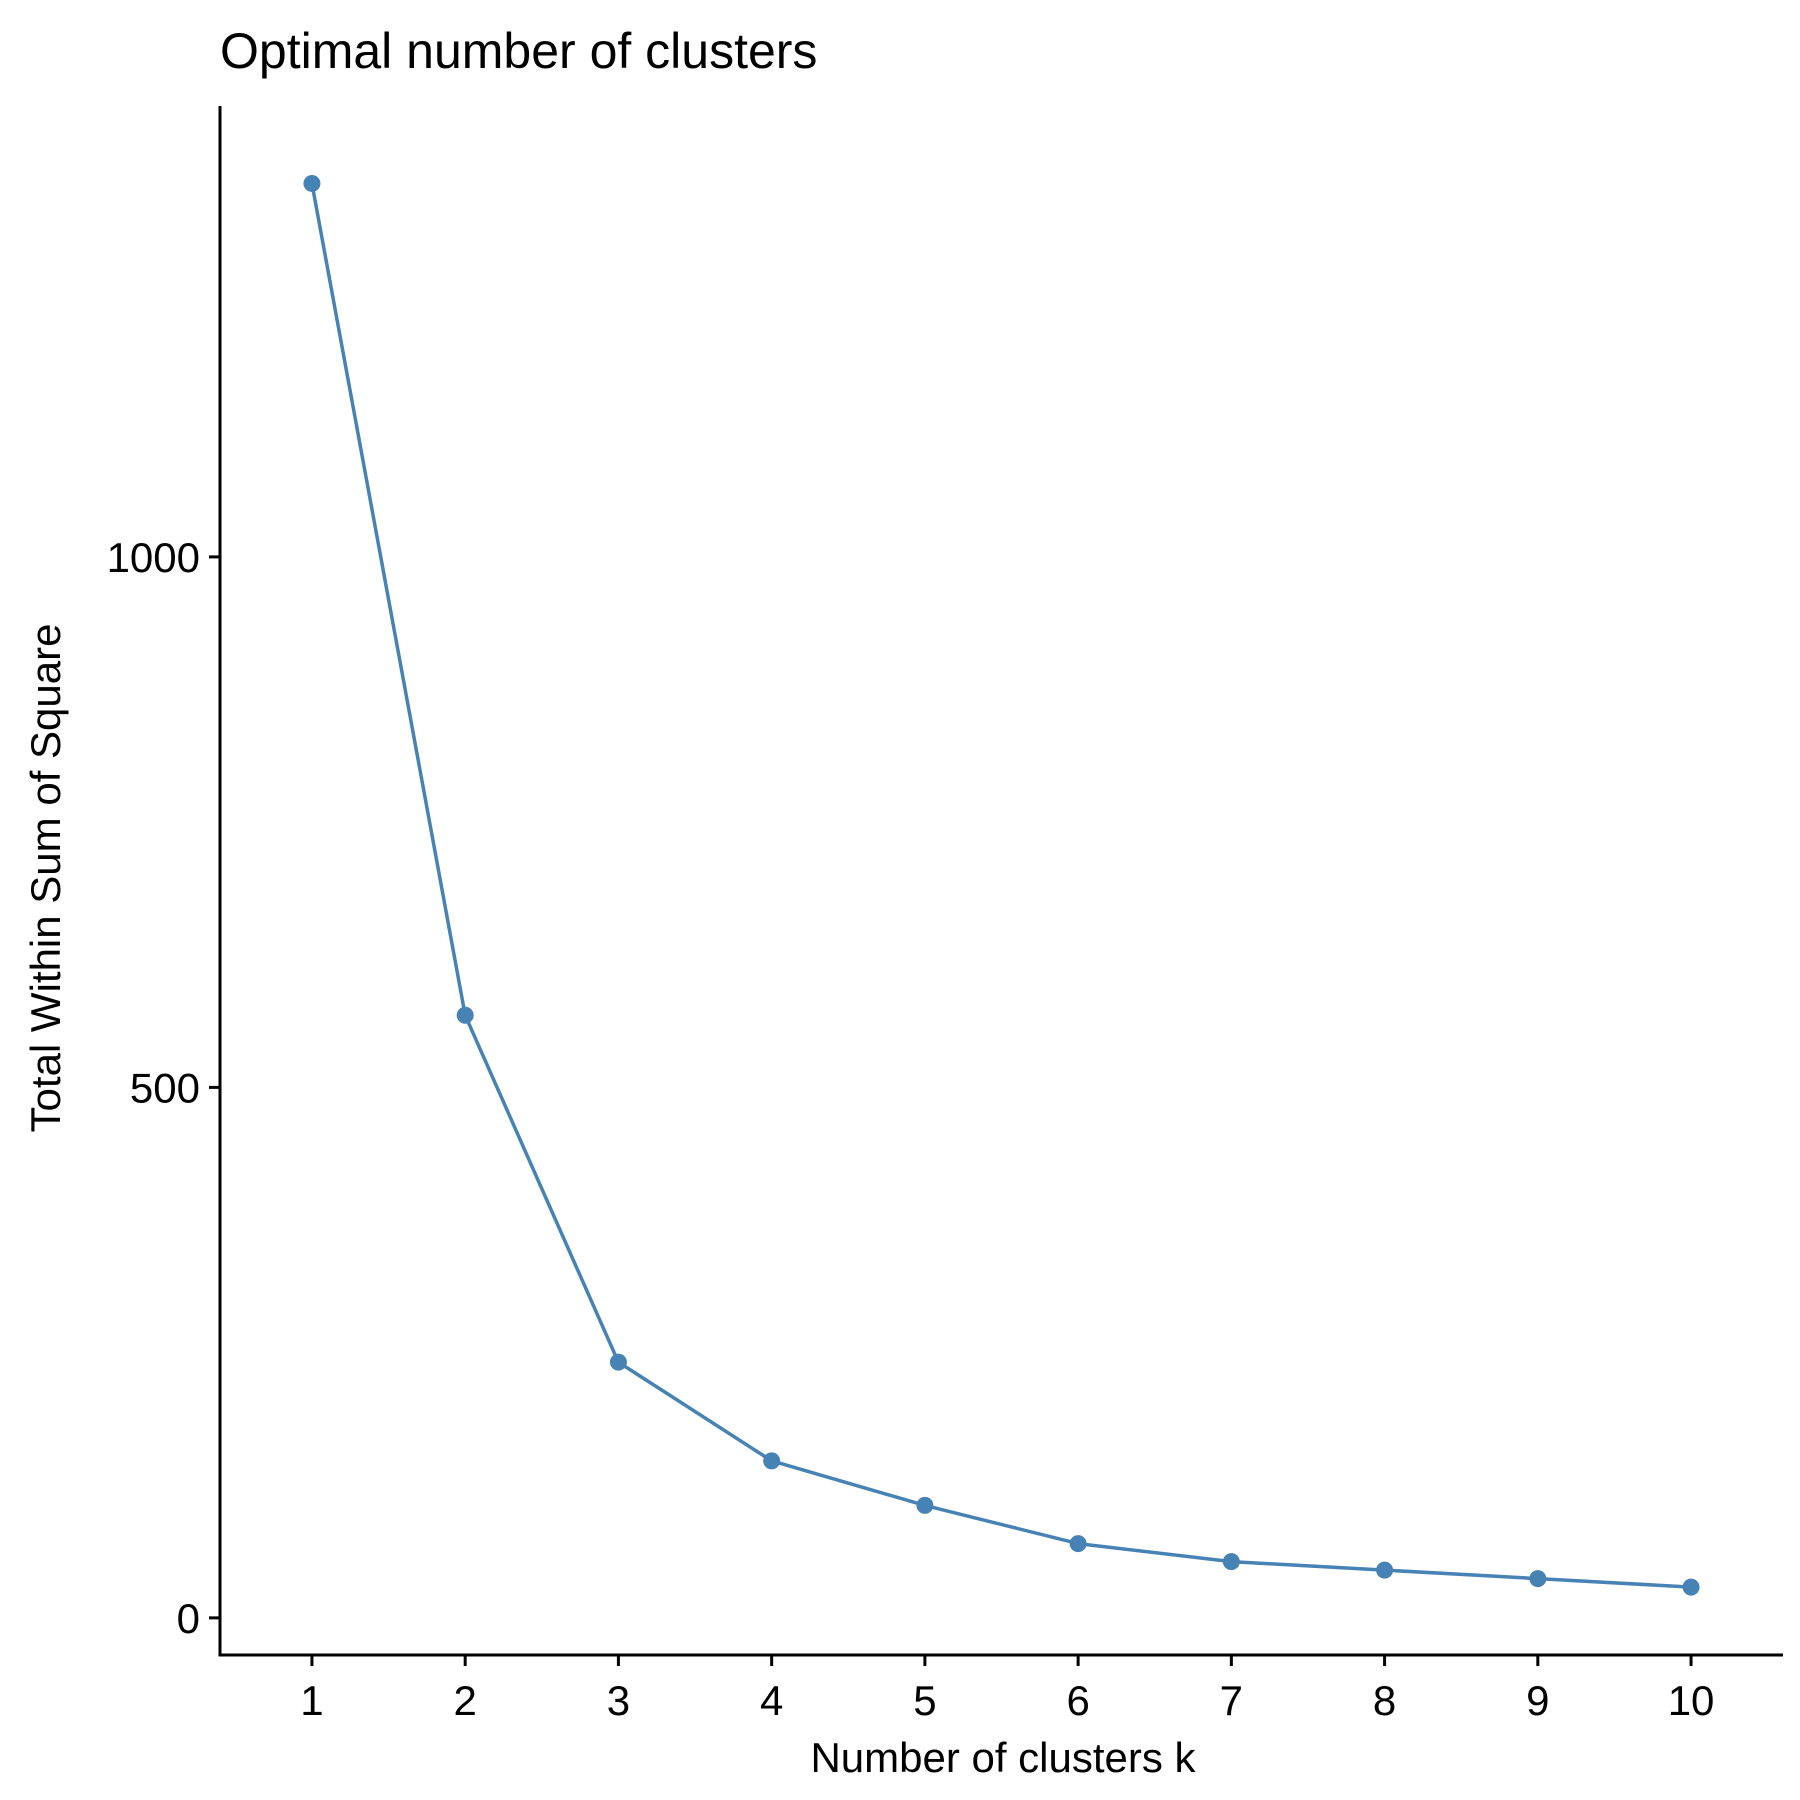  I want to click on y-tick-label: 500, so click(165, 1087).